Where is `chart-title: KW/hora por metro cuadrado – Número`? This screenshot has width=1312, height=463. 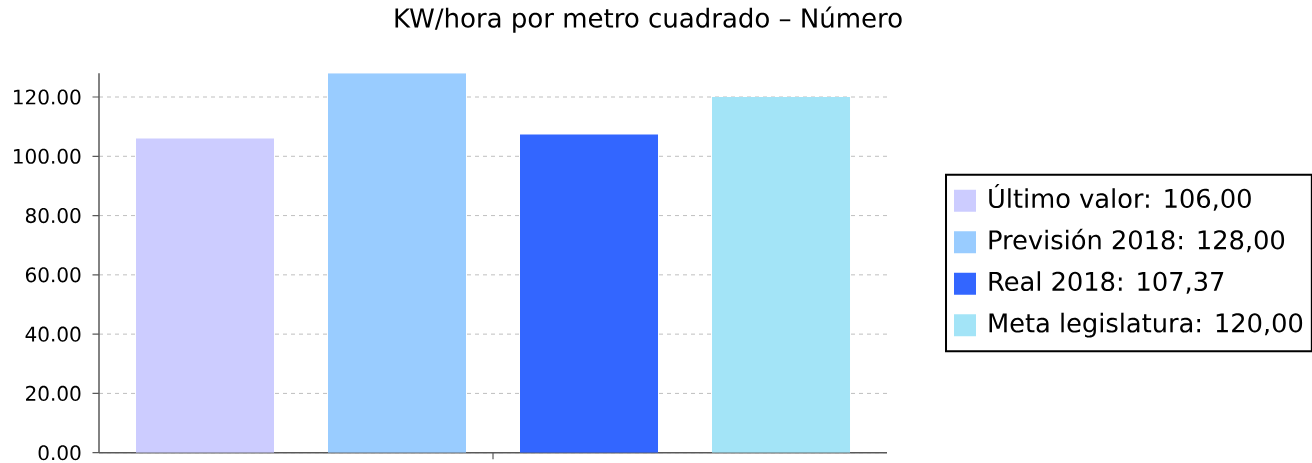 chart-title: KW/hora por metro cuadrado – Número is located at coordinates (648, 19).